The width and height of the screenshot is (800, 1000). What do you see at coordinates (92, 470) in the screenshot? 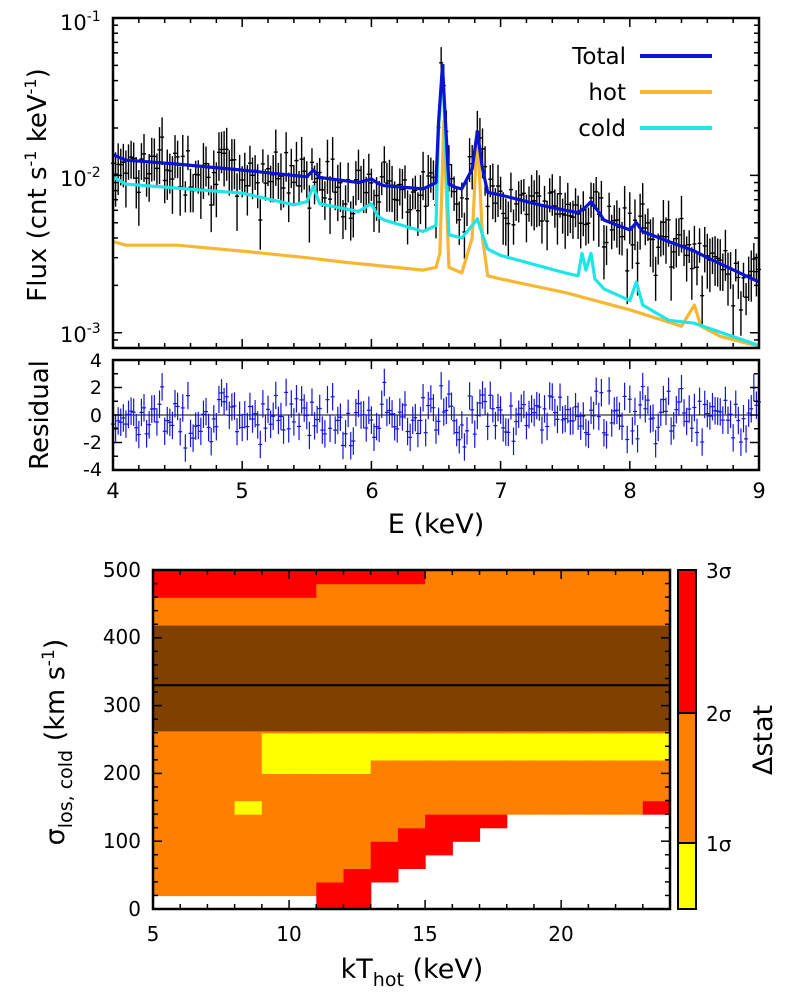
I see `residual-ytick-neg4: -4` at bounding box center [92, 470].